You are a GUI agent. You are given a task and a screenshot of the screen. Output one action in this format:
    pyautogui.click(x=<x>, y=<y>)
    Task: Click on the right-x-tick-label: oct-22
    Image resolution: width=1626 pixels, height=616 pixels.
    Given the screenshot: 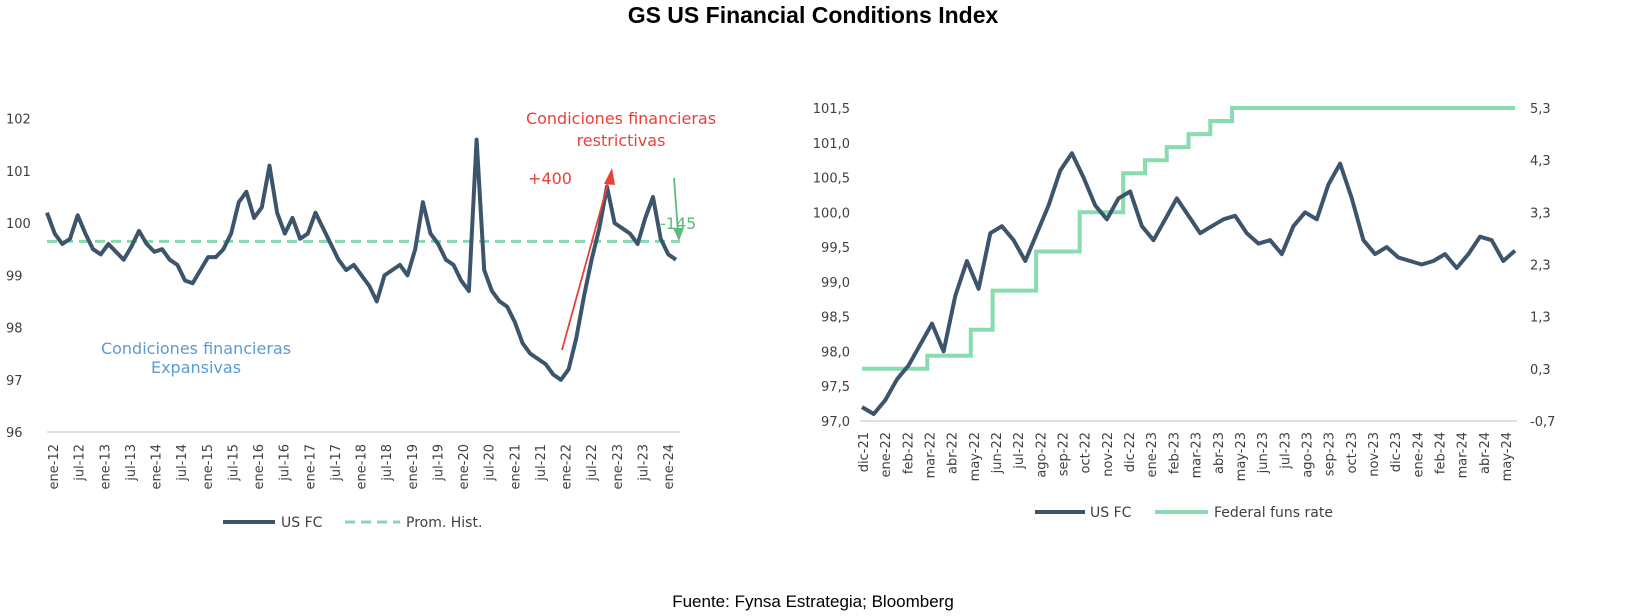 What is the action you would take?
    pyautogui.click(x=1086, y=452)
    